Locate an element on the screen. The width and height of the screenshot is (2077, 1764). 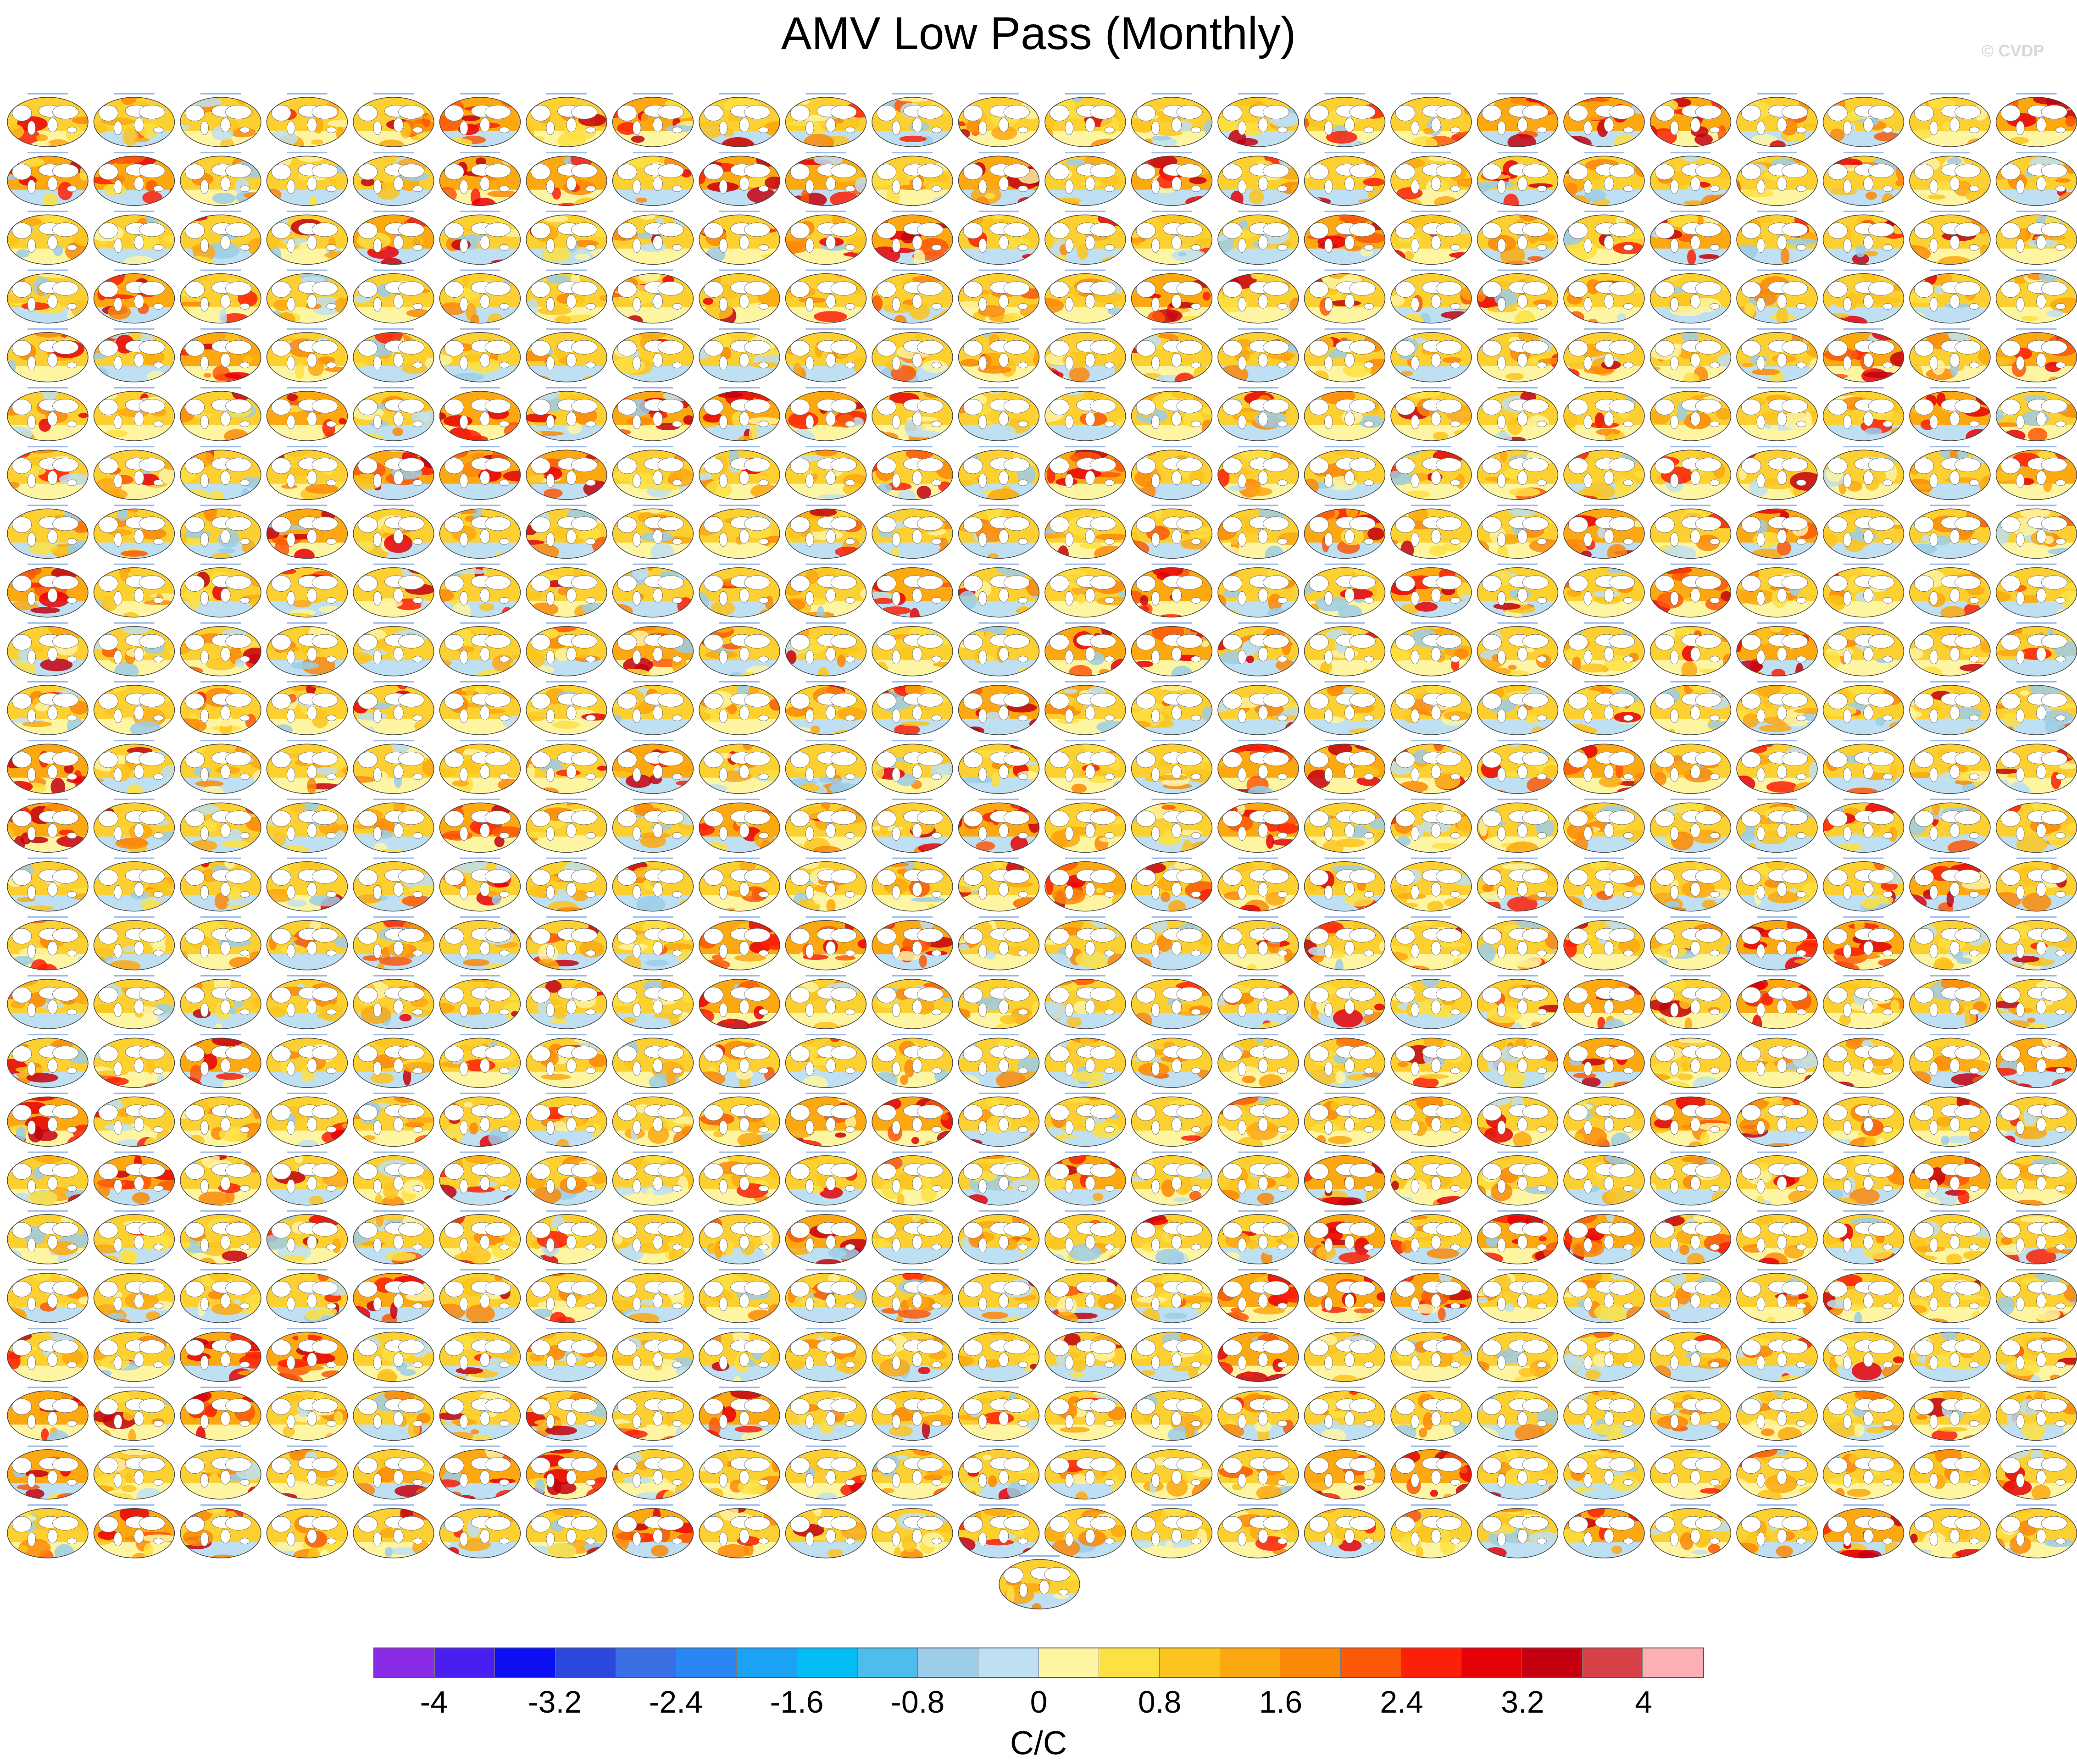
colorbar is located at coordinates (1038, 1663).